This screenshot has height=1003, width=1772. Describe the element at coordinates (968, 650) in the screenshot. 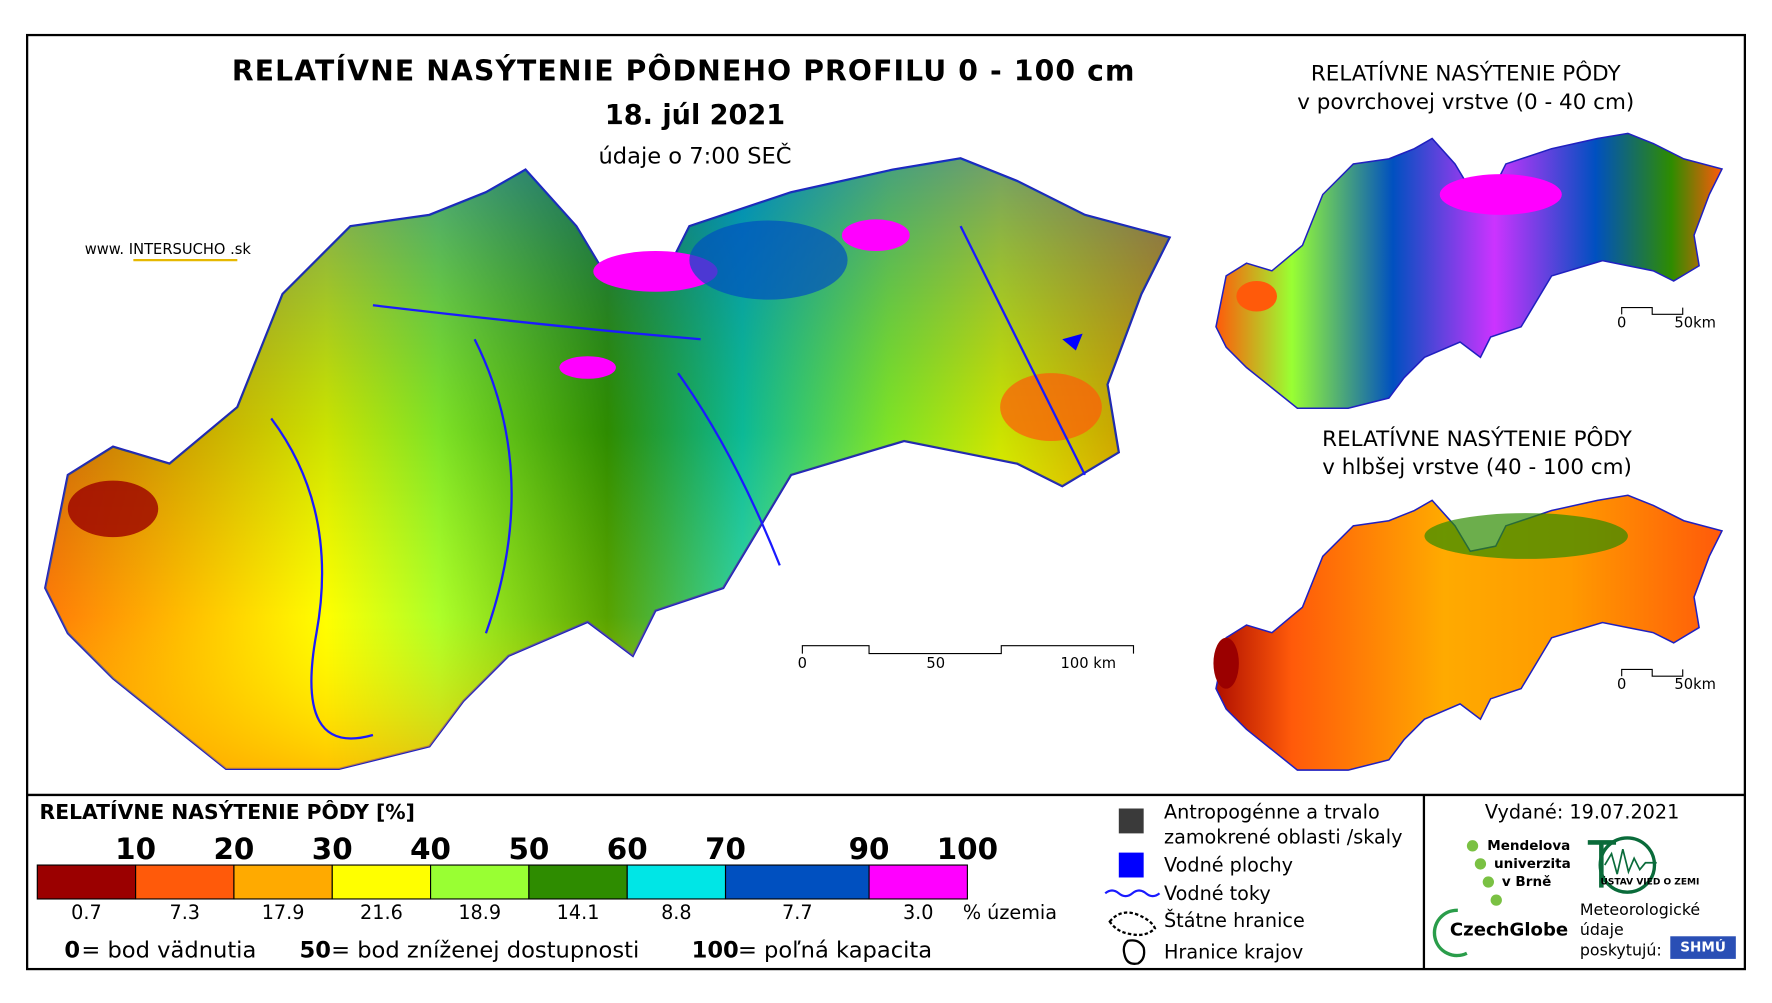

I see `main-scale-bar` at that location.